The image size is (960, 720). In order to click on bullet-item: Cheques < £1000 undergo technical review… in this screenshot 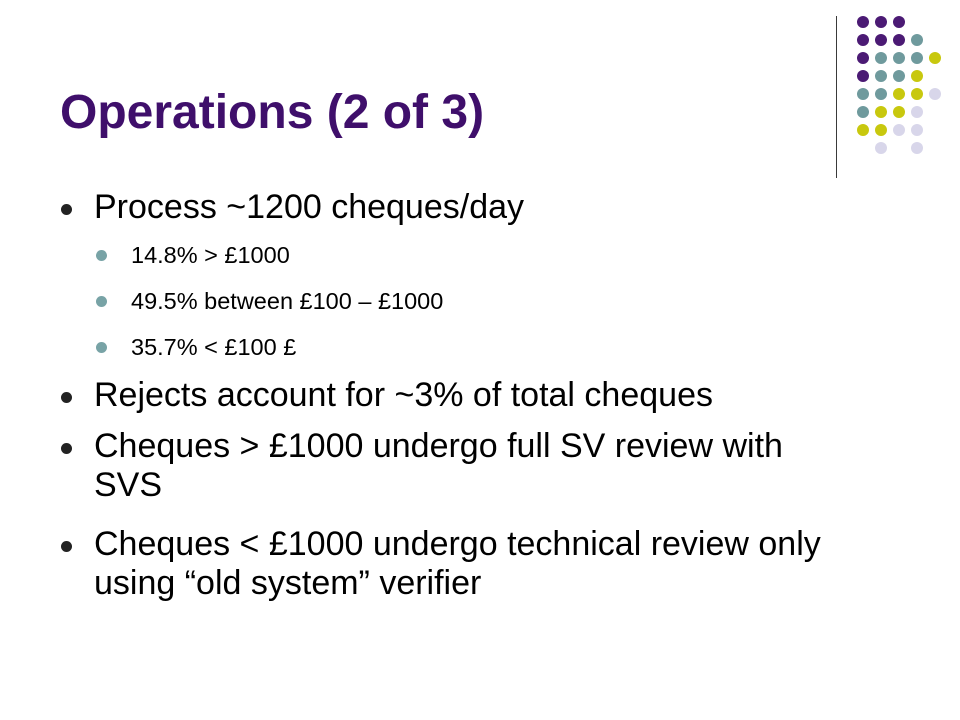, I will do `click(457, 563)`.